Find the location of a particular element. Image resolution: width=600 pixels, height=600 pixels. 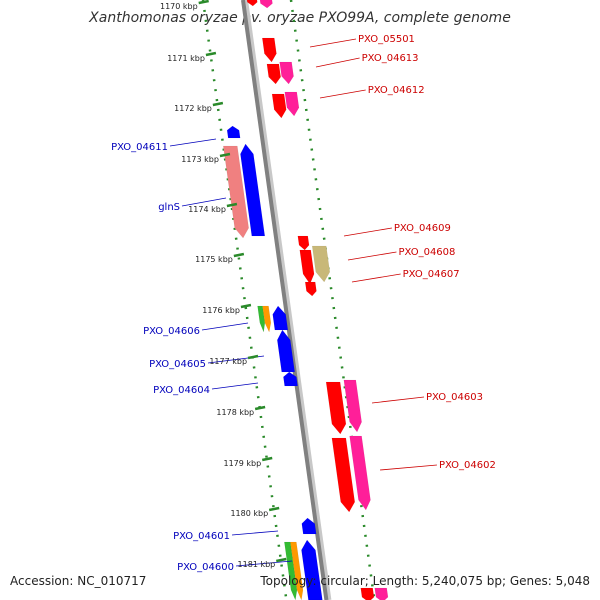

ruler-tick-label: 1172 kbp is located at coordinates (193, 108).